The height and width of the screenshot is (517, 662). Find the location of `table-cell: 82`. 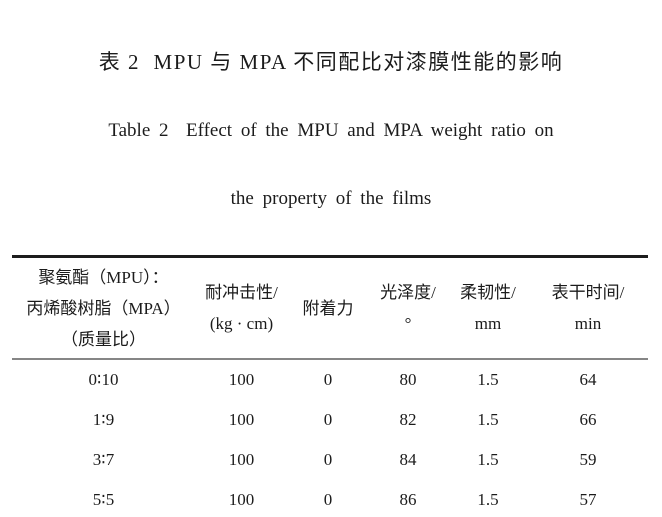

table-cell: 82 is located at coordinates (408, 419).